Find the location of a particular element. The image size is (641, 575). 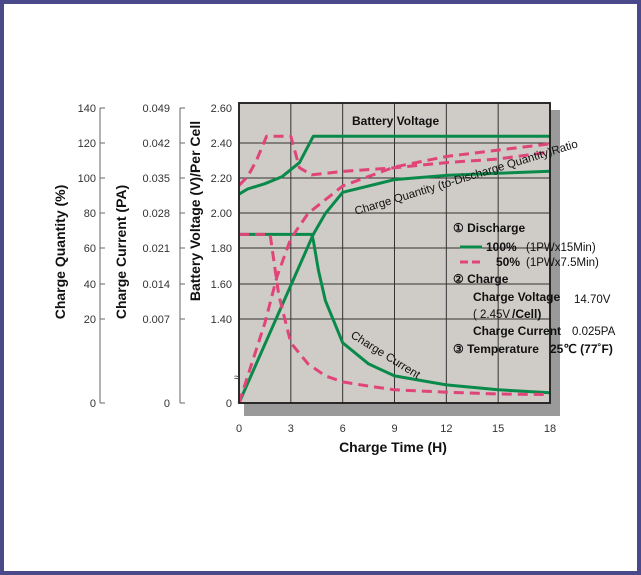

legend-detail-100: (1PWx15Min) is located at coordinates (561, 248).